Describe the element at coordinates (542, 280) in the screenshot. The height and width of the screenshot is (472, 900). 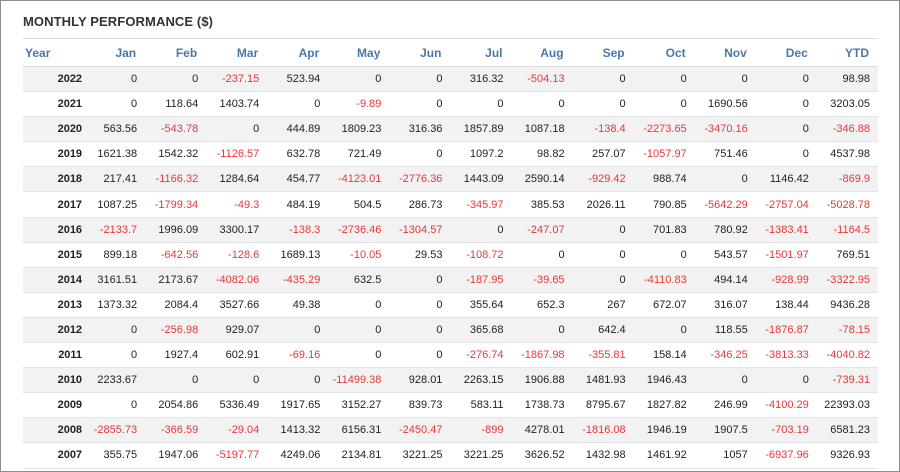
I see `cell-aug: -39.65` at that location.